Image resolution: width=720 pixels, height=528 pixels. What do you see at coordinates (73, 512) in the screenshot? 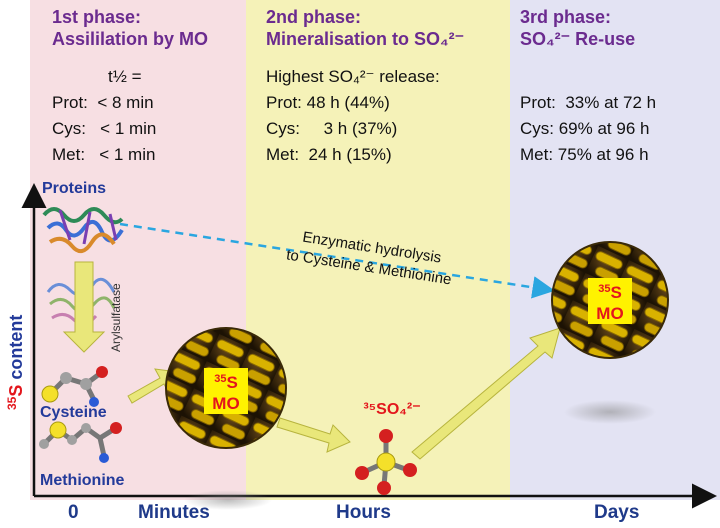
I see `x-tick-zero: 0` at bounding box center [73, 512].